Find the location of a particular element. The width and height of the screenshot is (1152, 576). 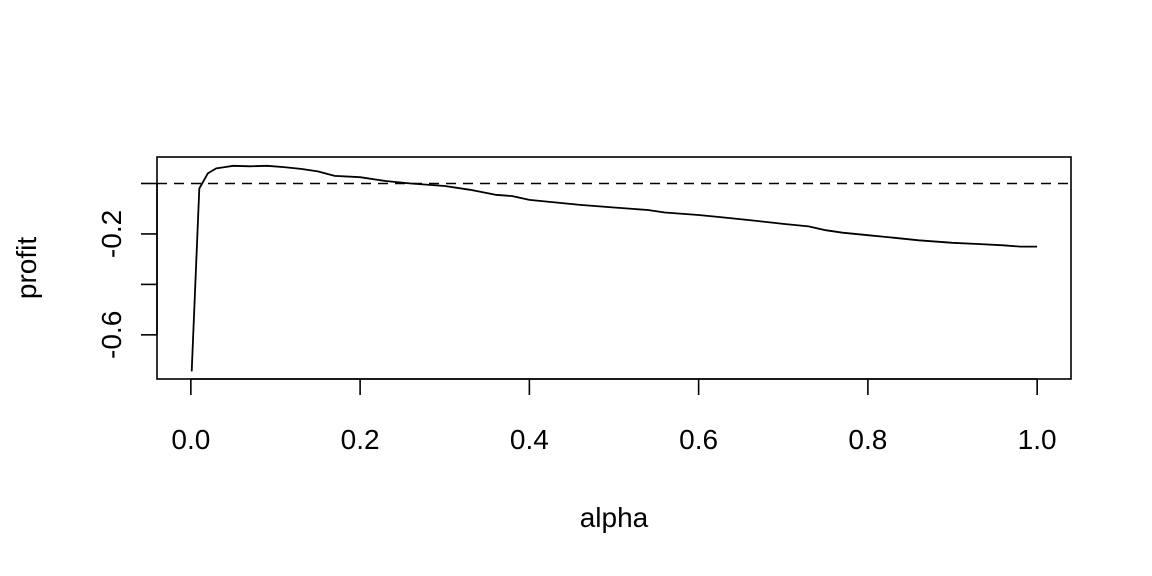

x-tick-label: 0.0 is located at coordinates (190, 439).